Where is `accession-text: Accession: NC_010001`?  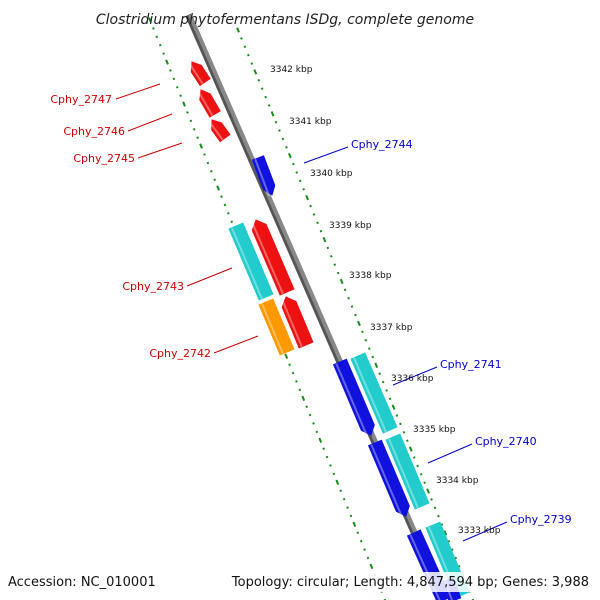
accession-text: Accession: NC_010001 is located at coordinates (82, 582).